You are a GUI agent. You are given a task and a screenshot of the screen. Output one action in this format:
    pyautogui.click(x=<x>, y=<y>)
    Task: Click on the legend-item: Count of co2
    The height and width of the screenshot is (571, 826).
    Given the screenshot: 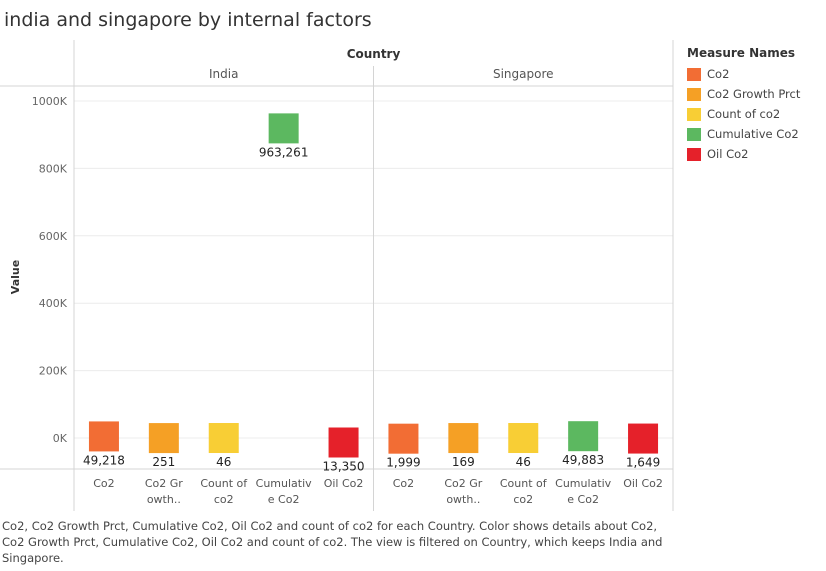 What is the action you would take?
    pyautogui.click(x=743, y=114)
    